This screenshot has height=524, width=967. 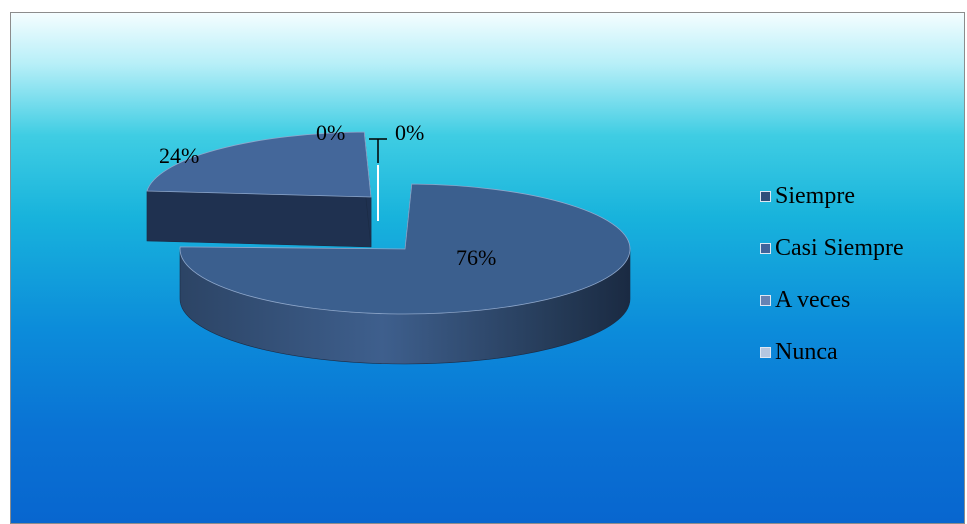 What do you see at coordinates (765, 352) in the screenshot?
I see `legend-swatch-nunca` at bounding box center [765, 352].